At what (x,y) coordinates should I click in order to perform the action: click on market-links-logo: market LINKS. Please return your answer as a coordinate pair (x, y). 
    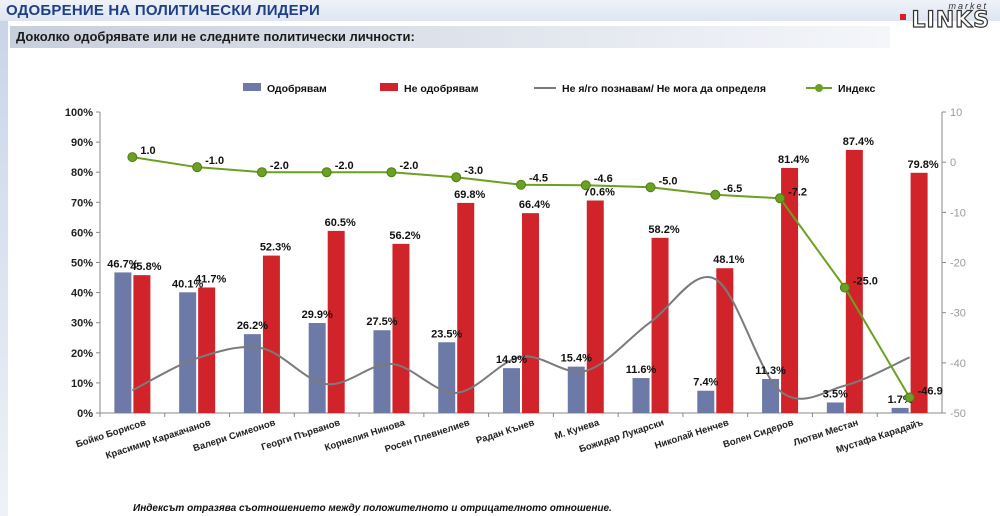
    Looking at the image, I should click on (945, 17).